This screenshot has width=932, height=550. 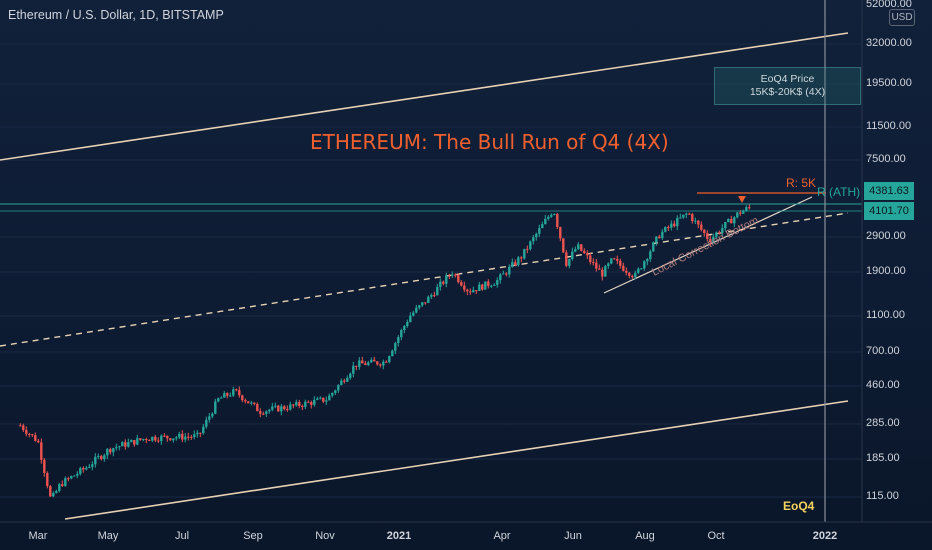 I want to click on y-tick-label: 185.00, so click(x=883, y=458).